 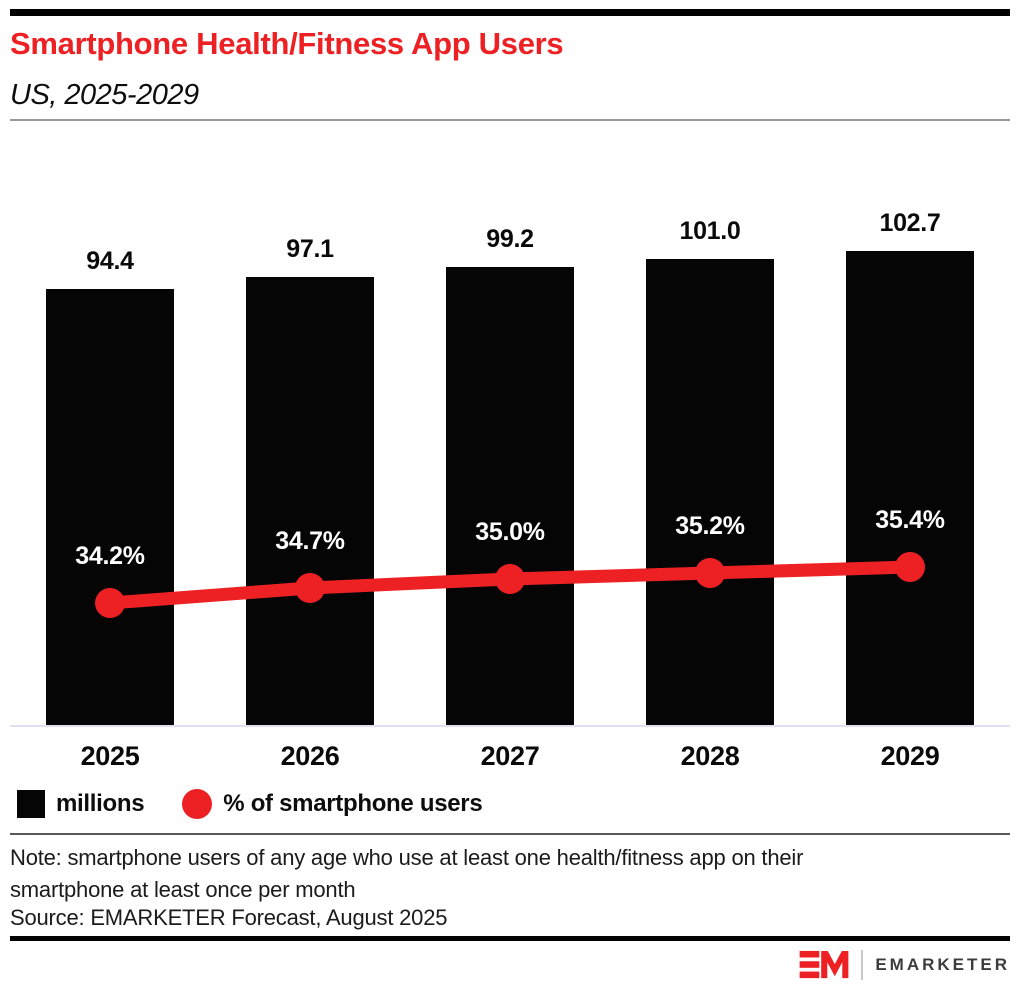 I want to click on chart-source: Source: EMARKETER Forecast, August 2025, so click(x=229, y=917).